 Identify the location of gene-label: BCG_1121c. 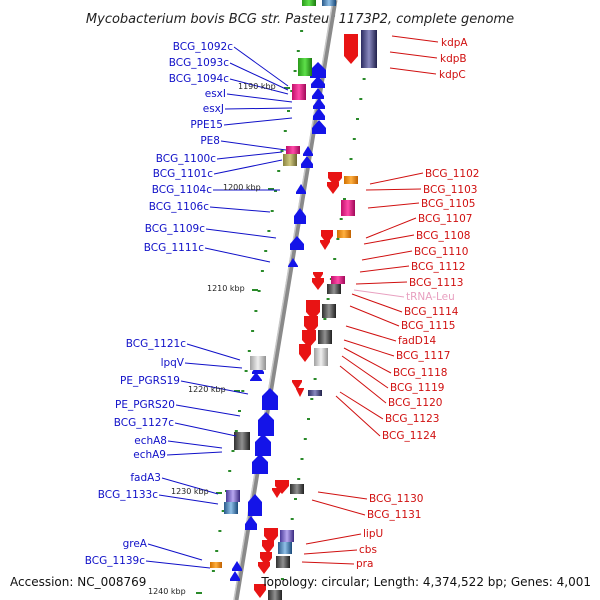
(156, 344).